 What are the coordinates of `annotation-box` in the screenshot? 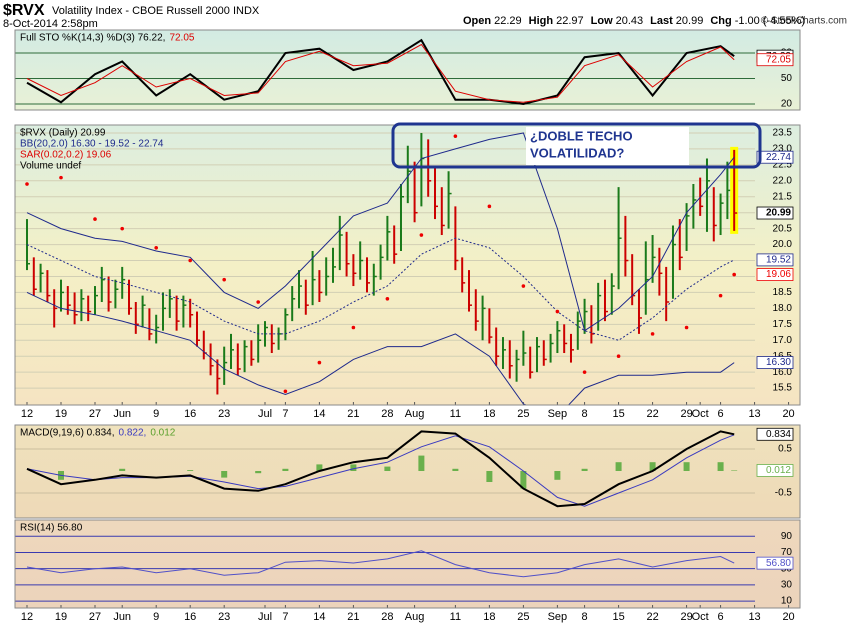 It's located at (576, 145).